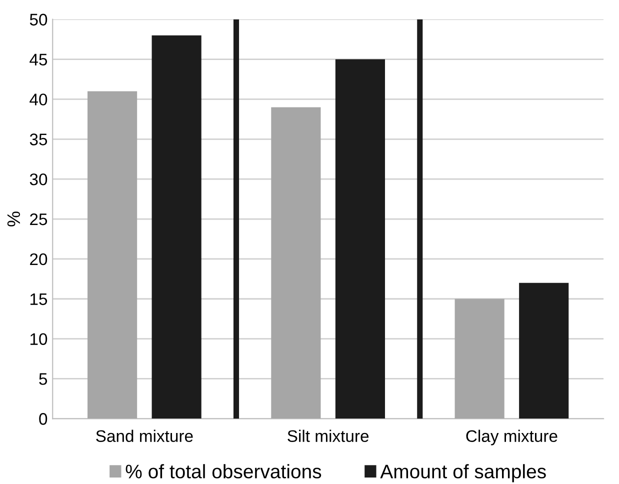 This screenshot has width=619, height=484. What do you see at coordinates (144, 436) in the screenshot?
I see `x-tick-label: Sand mixture` at bounding box center [144, 436].